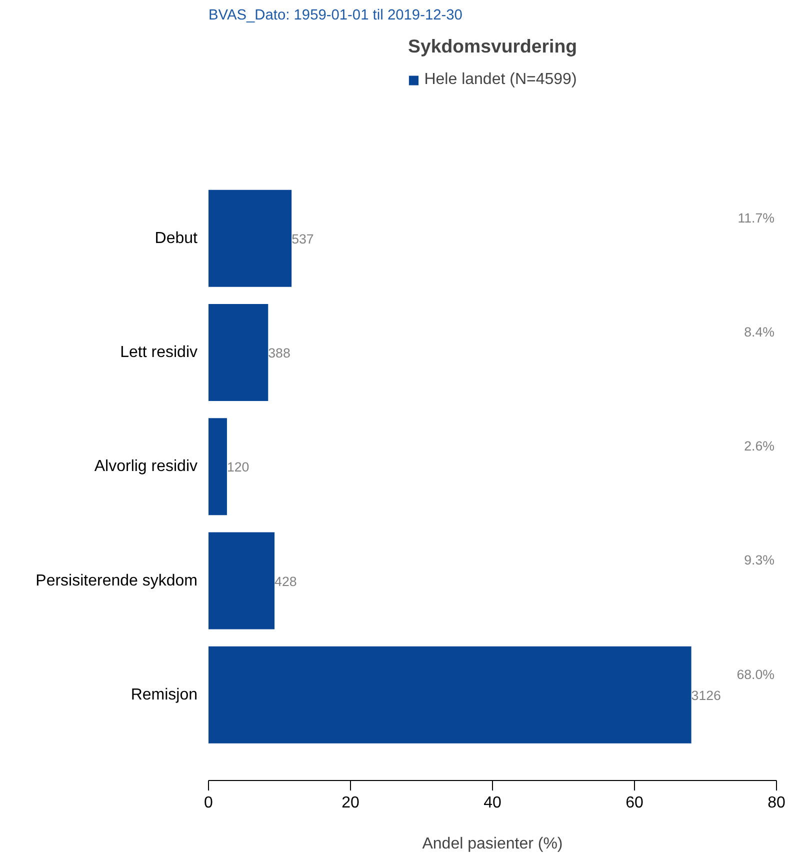 This screenshot has height=861, width=795. I want to click on data-label: 68.0%, so click(755, 674).